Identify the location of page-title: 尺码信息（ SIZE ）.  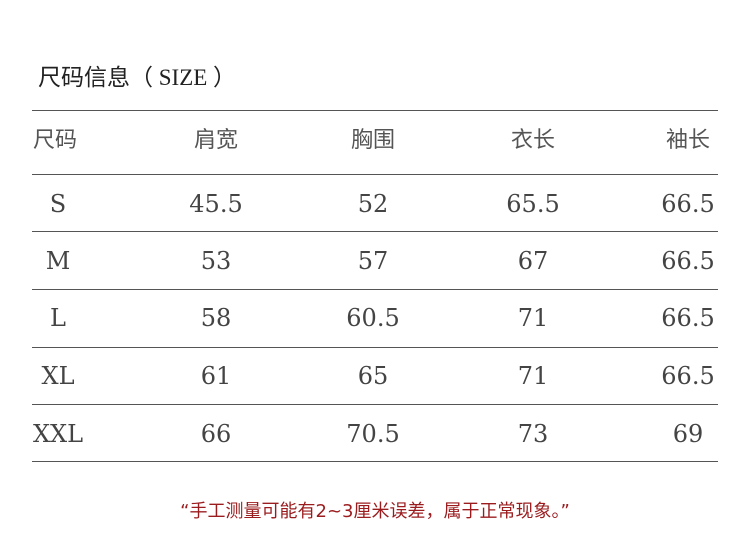
(137, 75).